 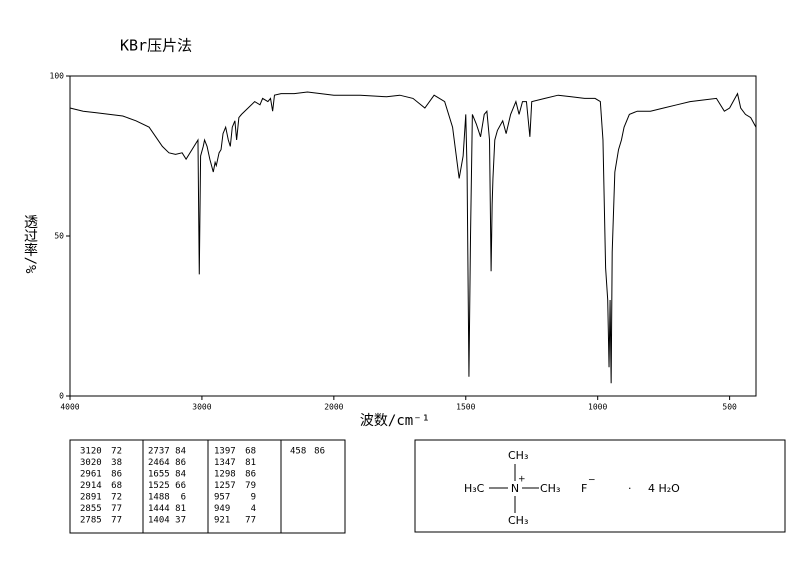 What do you see at coordinates (159, 463) in the screenshot?
I see `peak-wavenumber: 2464` at bounding box center [159, 463].